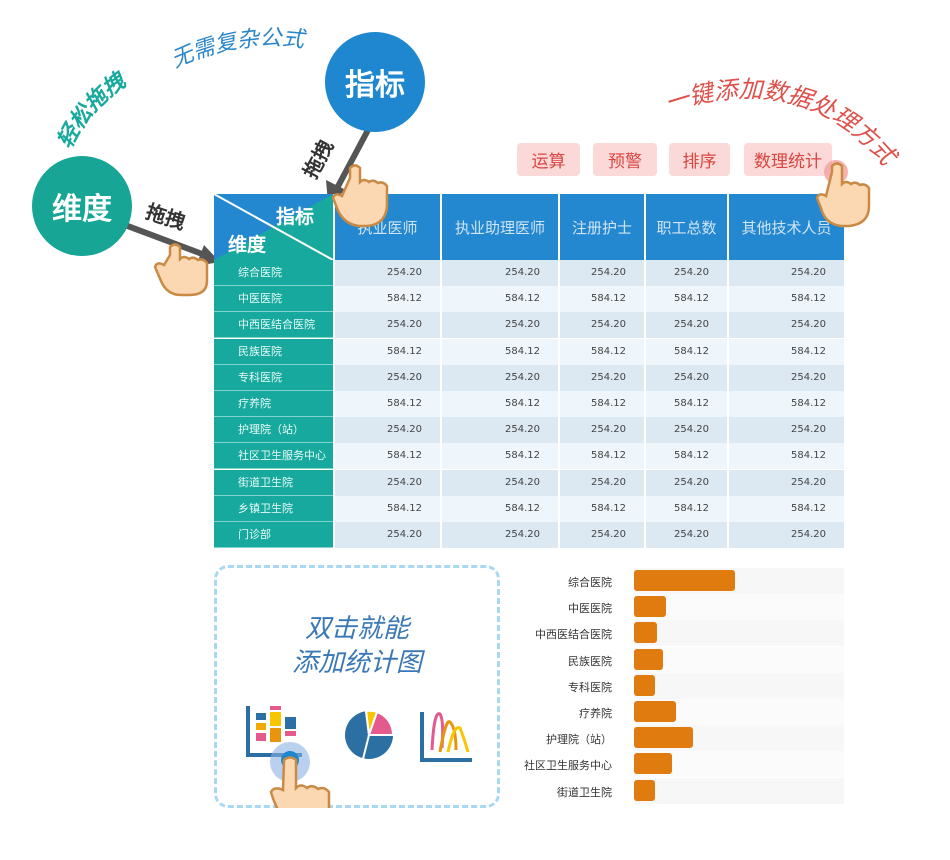 The width and height of the screenshot is (950, 860). I want to click on table-row: 疗养院 584.12 584.12 584.12 584.12 584.12, so click(529, 404).